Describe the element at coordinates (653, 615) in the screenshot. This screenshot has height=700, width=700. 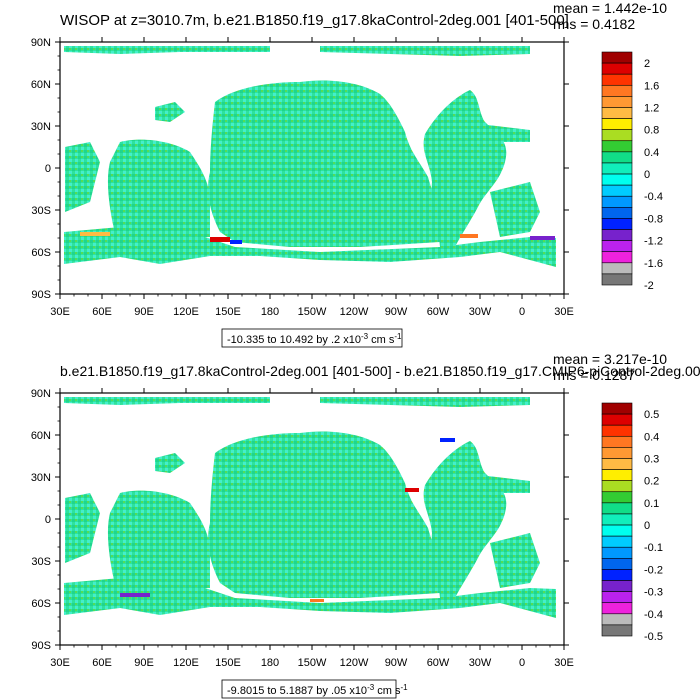
I see `colorbar-label: -0.4` at that location.